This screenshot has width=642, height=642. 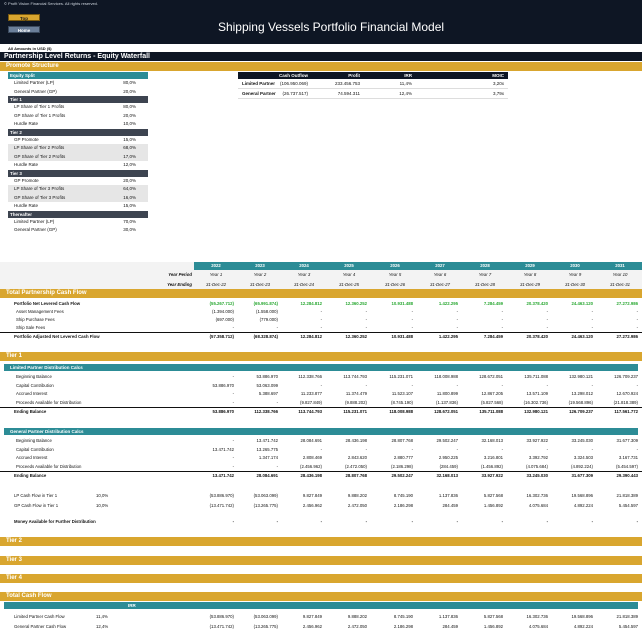 I want to click on row-value: 28.807.768, so click(x=402, y=440).